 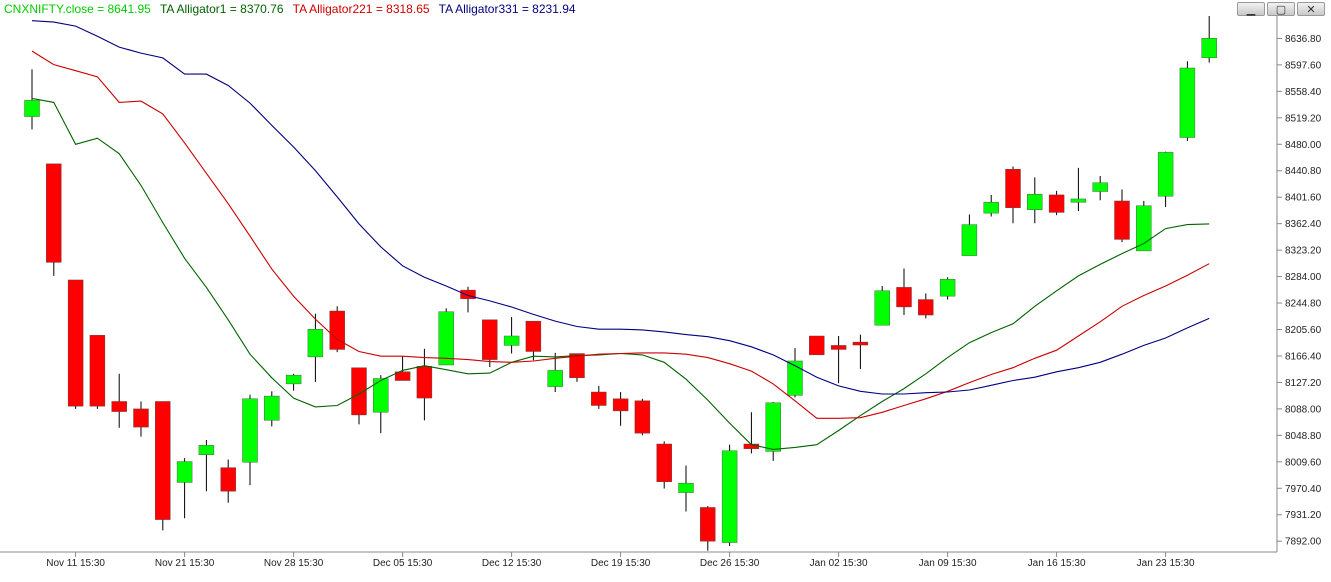 What do you see at coordinates (1303, 436) in the screenshot?
I see `y-tick-label: 8048.80` at bounding box center [1303, 436].